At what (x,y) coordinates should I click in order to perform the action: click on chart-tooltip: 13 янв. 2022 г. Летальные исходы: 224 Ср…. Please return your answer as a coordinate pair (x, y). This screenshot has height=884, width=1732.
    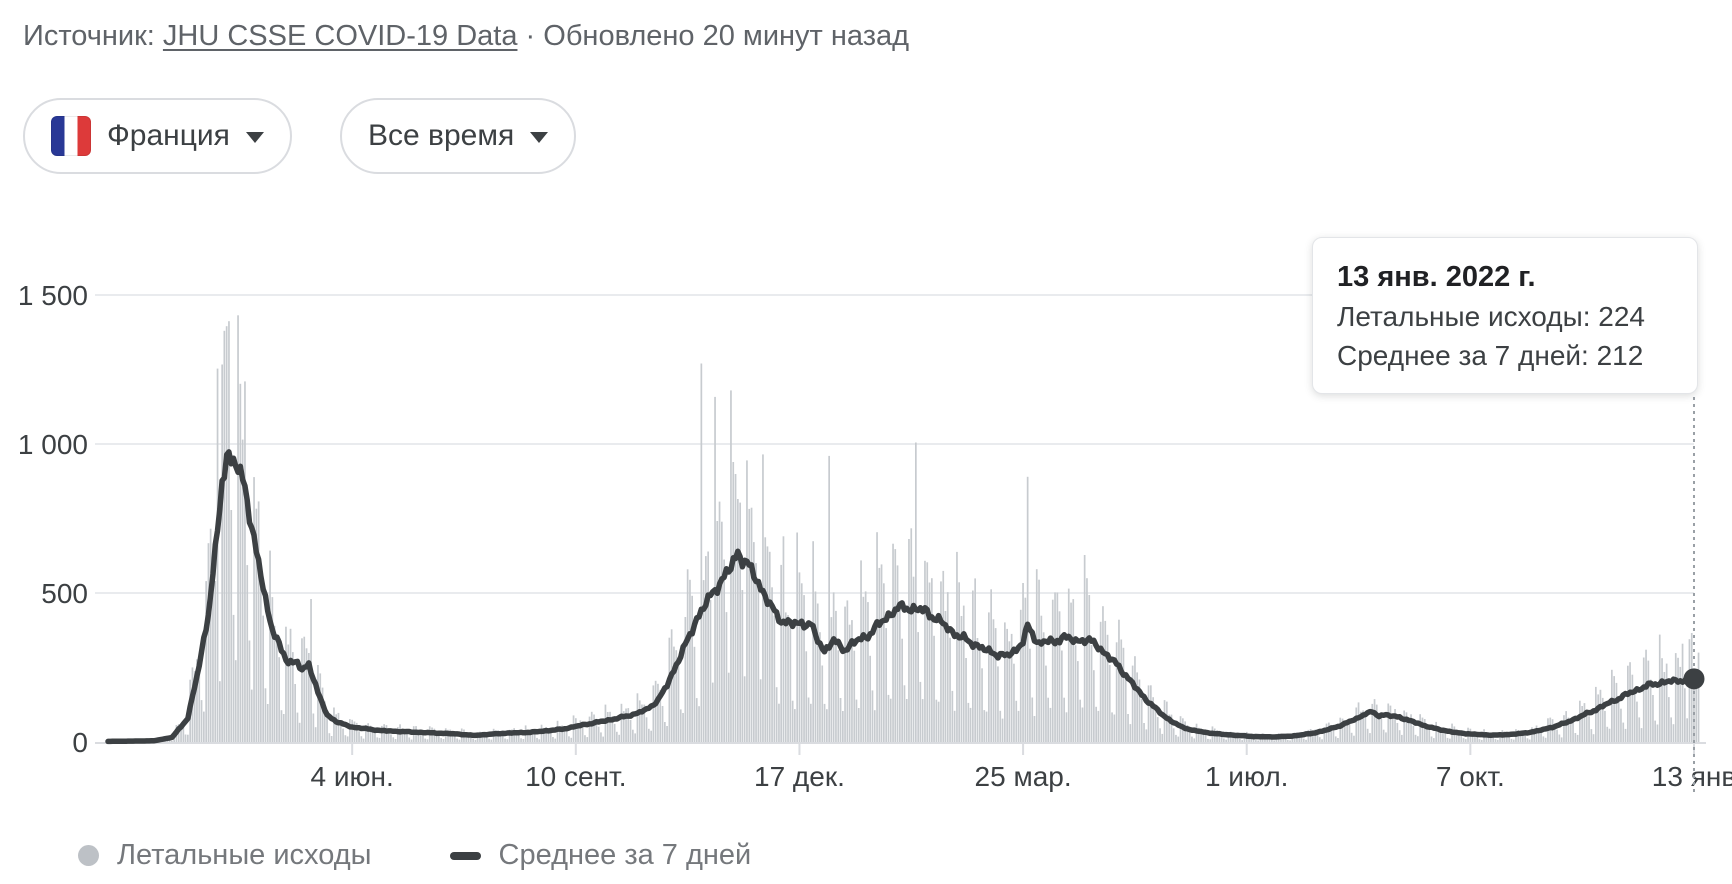
    Looking at the image, I should click on (1505, 315).